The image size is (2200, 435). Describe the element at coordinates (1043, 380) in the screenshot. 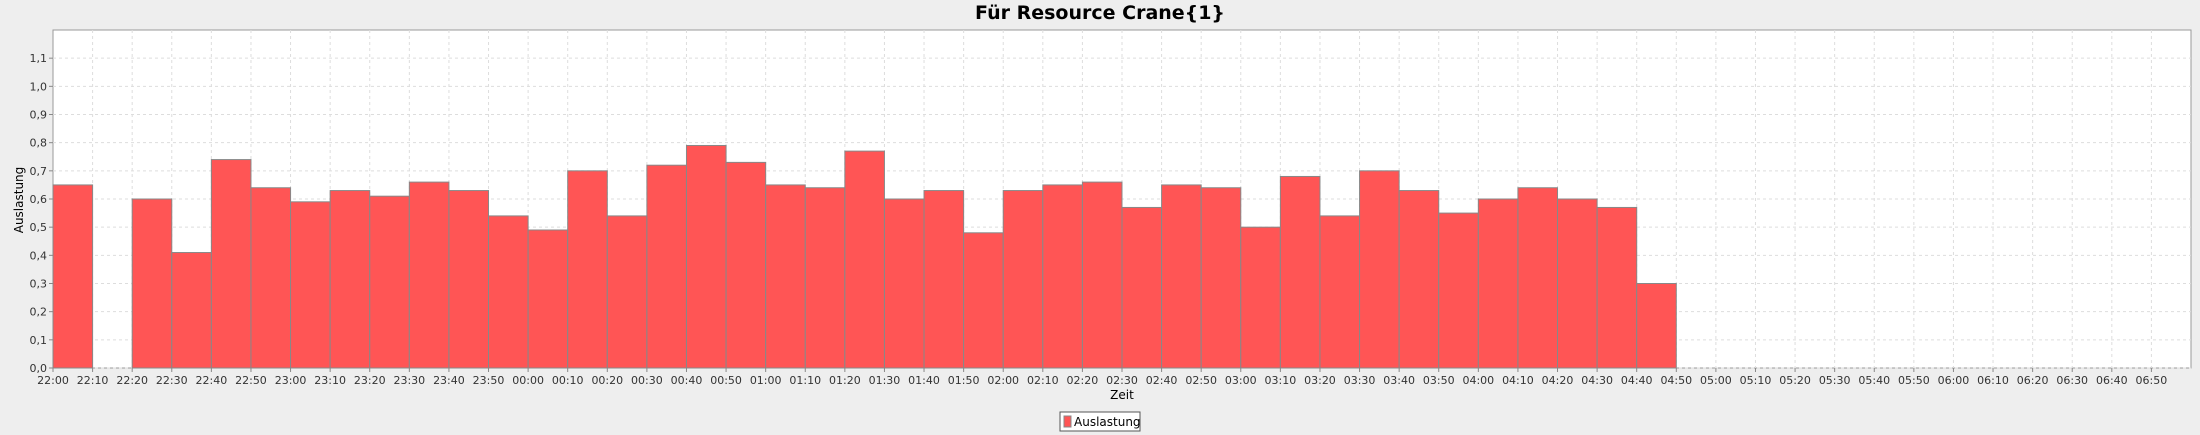

I see `x-tick-label: 02:10` at that location.